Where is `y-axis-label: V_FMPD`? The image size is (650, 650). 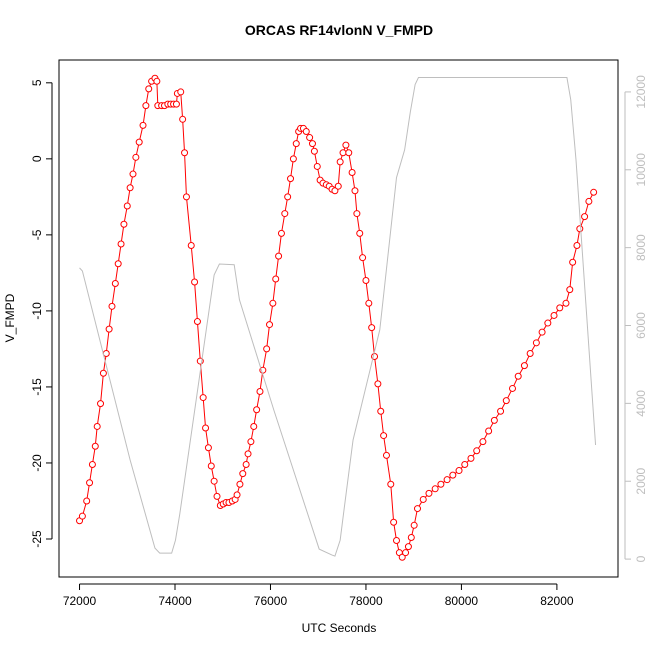 y-axis-label: V_FMPD is located at coordinates (10, 317).